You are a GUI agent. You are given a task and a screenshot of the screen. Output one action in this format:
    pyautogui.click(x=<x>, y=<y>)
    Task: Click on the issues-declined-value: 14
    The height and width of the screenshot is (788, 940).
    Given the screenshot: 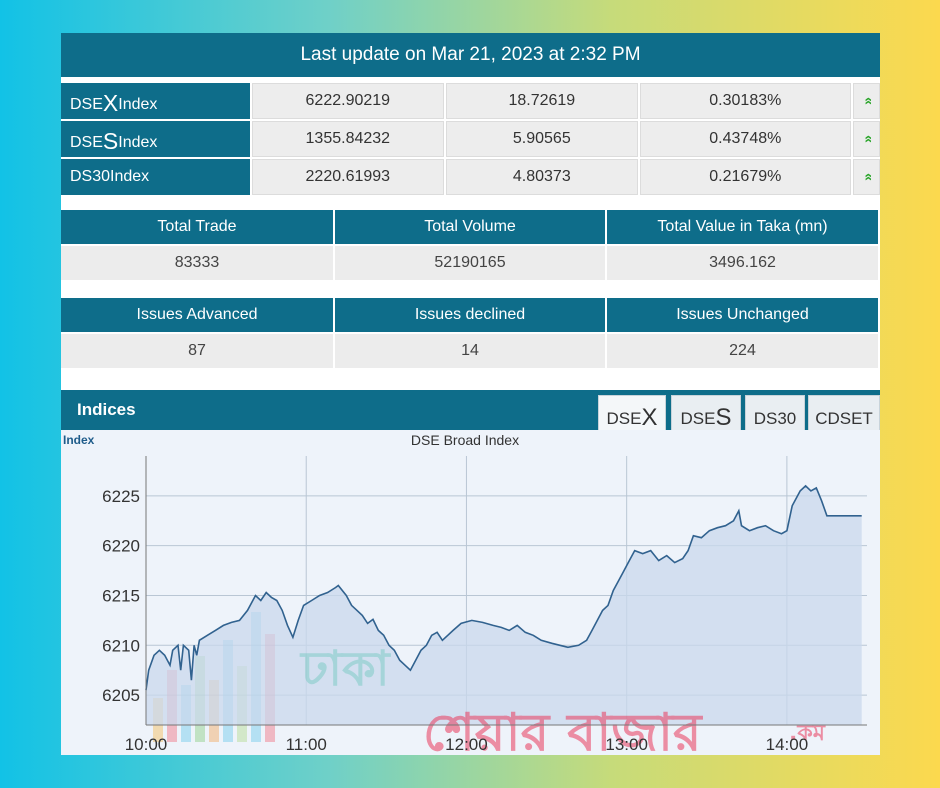 What is the action you would take?
    pyautogui.click(x=471, y=351)
    